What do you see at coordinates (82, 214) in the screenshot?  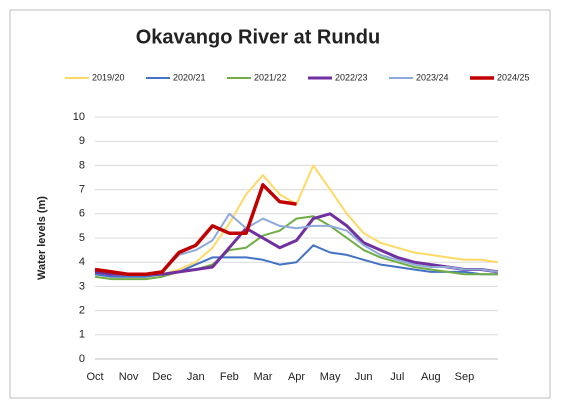 I see `y-tick-label: 6` at bounding box center [82, 214].